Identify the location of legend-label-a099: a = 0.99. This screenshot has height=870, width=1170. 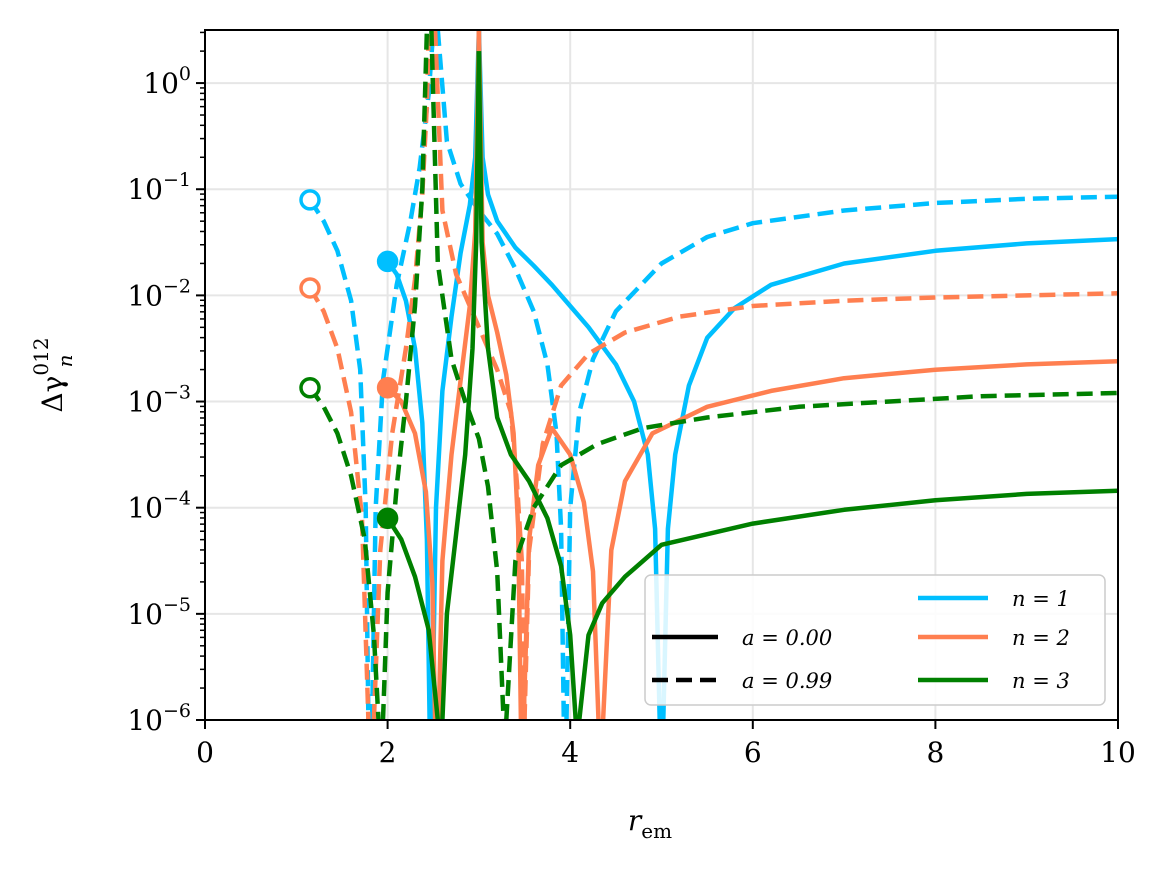
(787, 681).